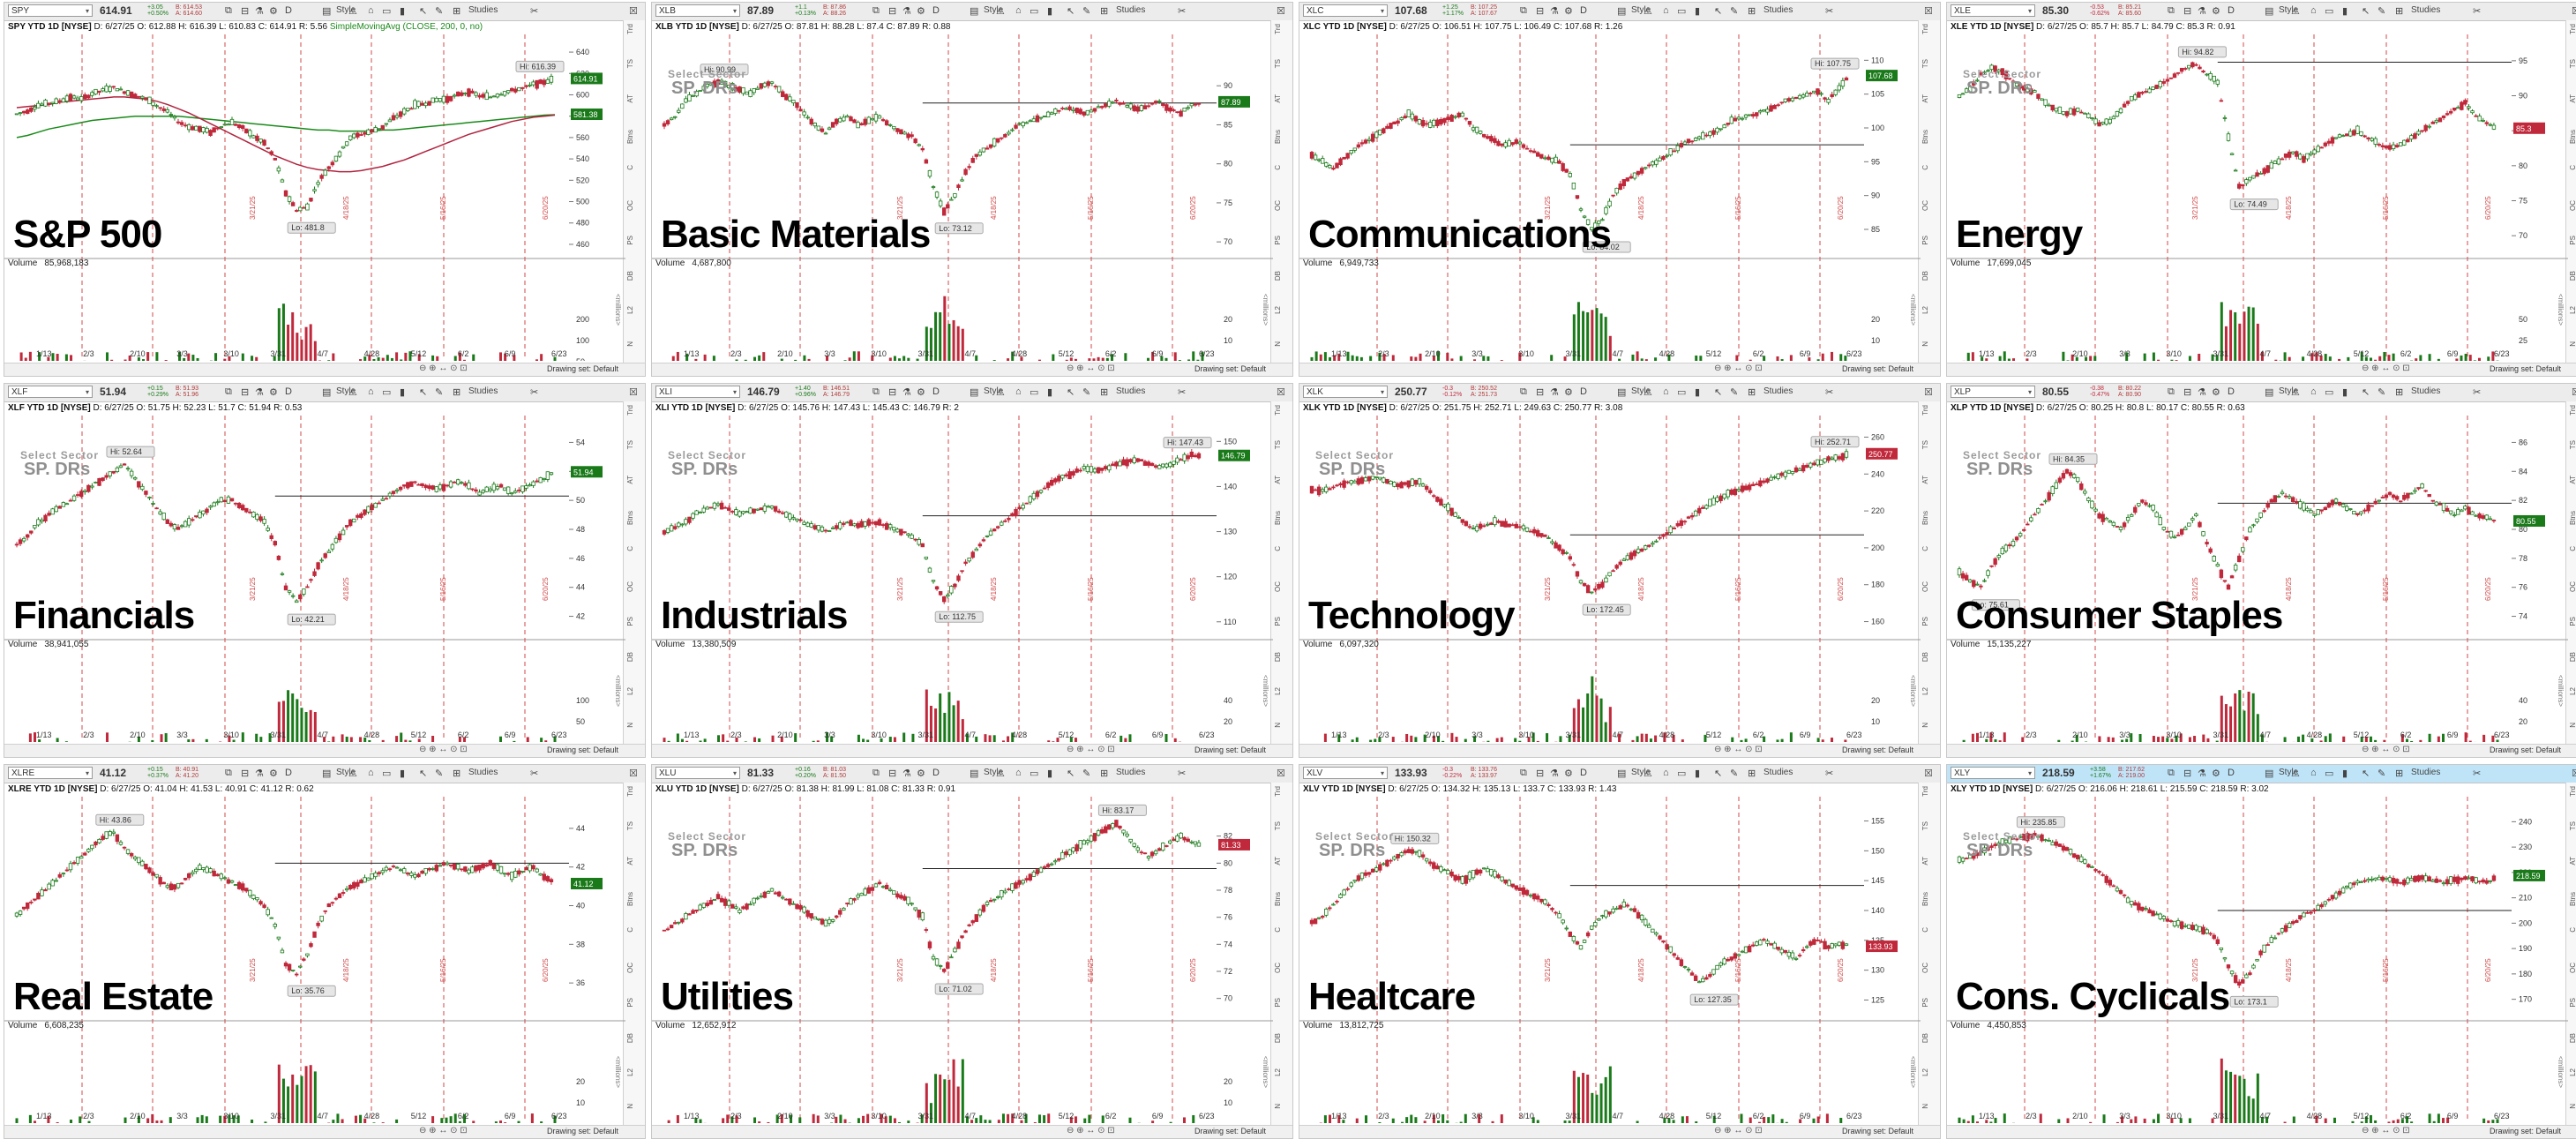  I want to click on symbol-input: XLB▾, so click(697, 10).